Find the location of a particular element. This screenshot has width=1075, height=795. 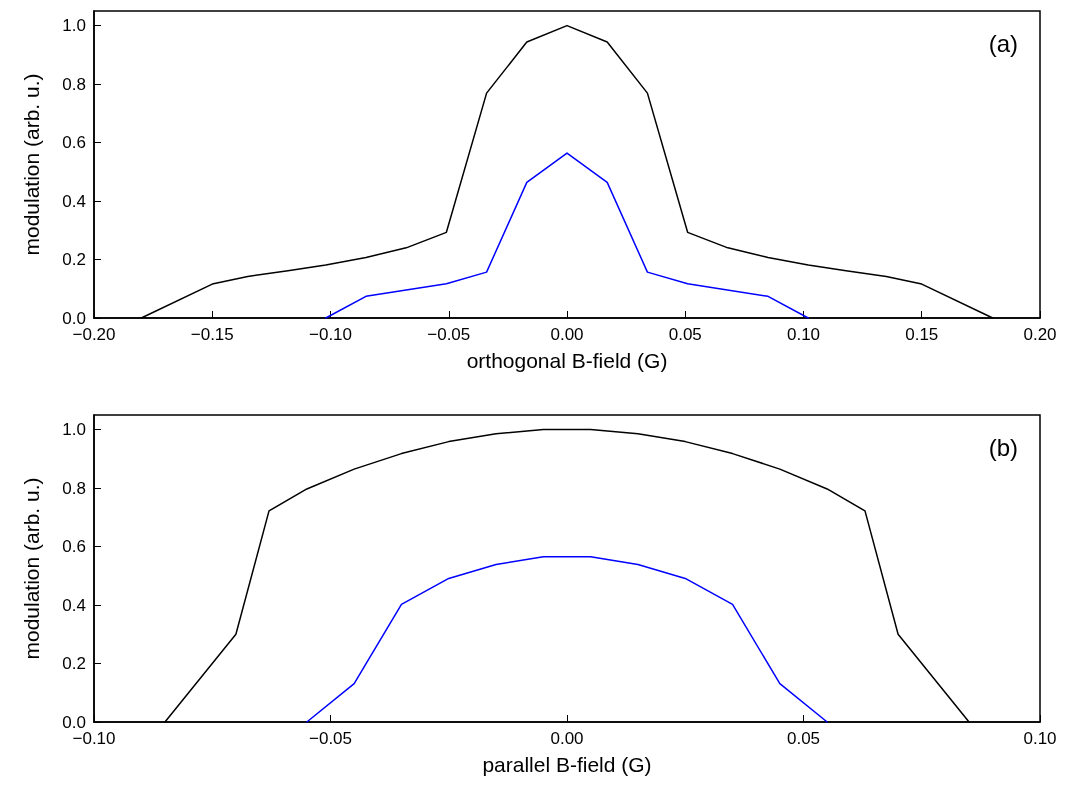

annotation: (b) is located at coordinates (1003, 447).